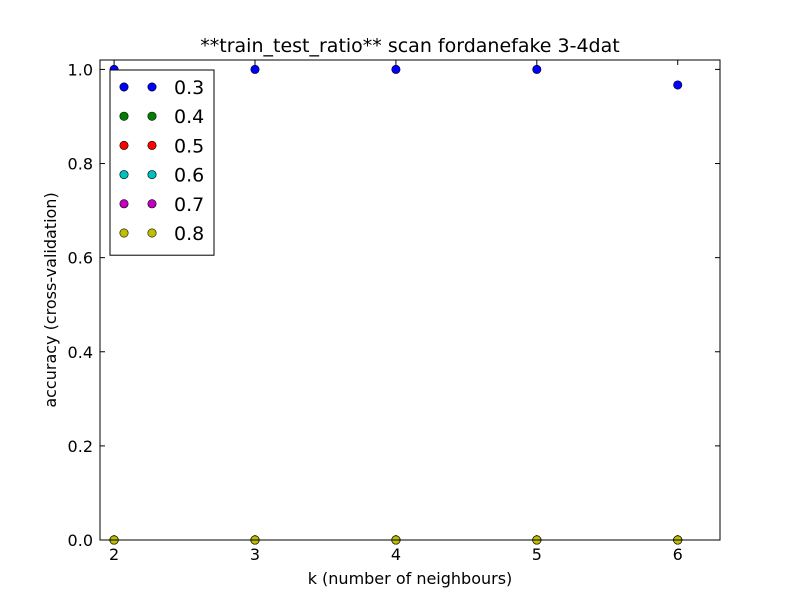  Describe the element at coordinates (189, 205) in the screenshot. I see `legend-label: 0.7` at that location.